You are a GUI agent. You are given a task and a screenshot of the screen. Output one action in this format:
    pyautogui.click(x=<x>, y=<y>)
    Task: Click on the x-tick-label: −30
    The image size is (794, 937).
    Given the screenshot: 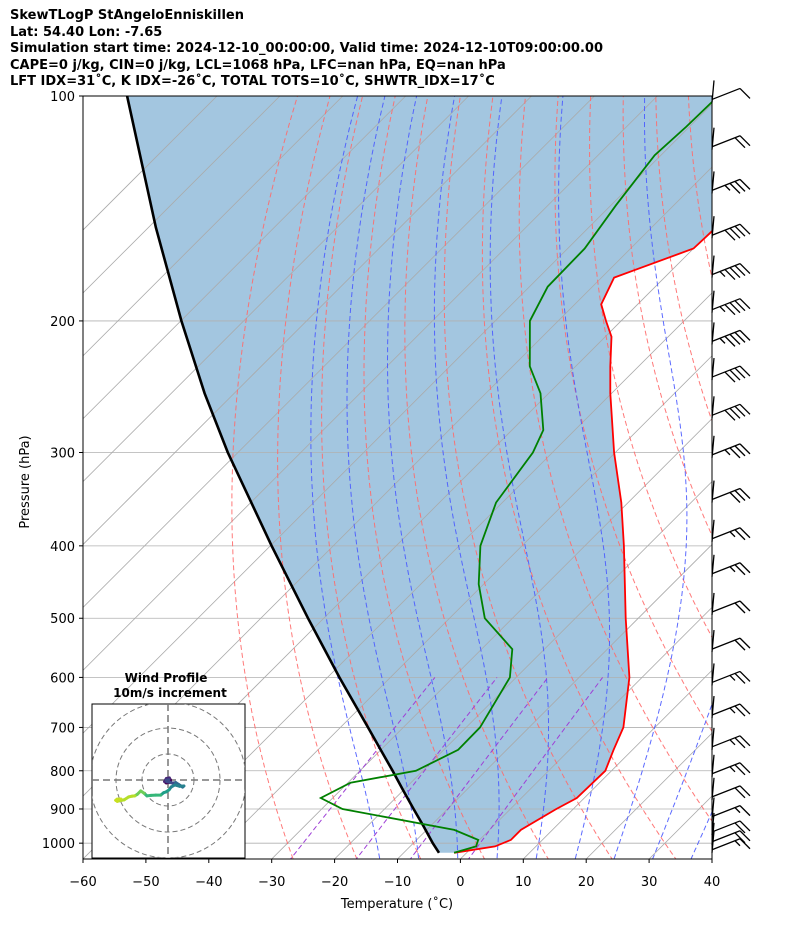 What is the action you would take?
    pyautogui.click(x=271, y=882)
    